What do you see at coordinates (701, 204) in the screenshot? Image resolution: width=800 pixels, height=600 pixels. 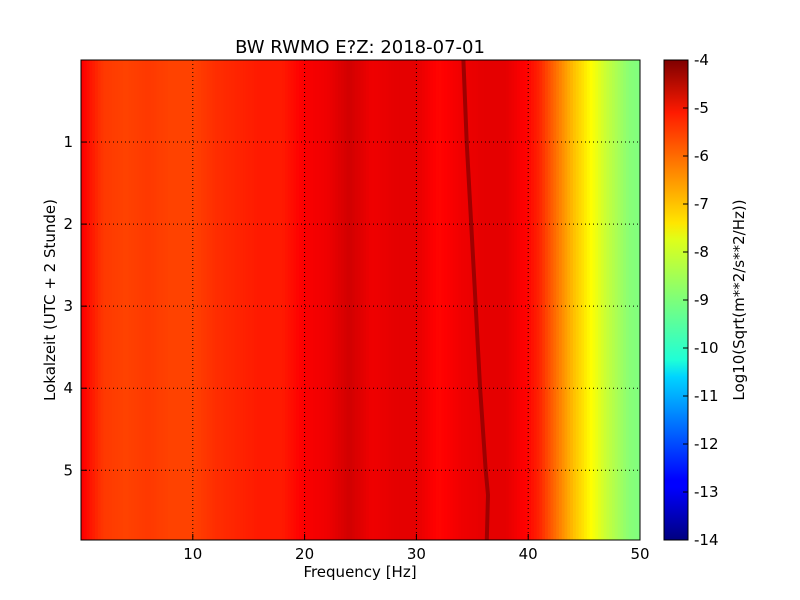 I see `colorbar-tick-label: -7` at bounding box center [701, 204].